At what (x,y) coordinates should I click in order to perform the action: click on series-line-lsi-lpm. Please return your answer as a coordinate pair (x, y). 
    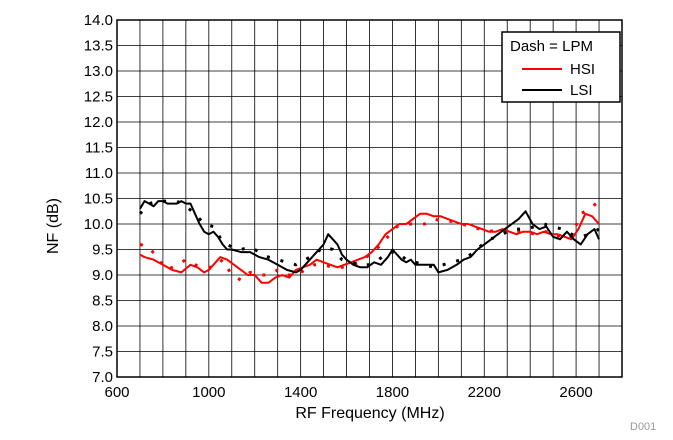
    Looking at the image, I should click on (369, 234).